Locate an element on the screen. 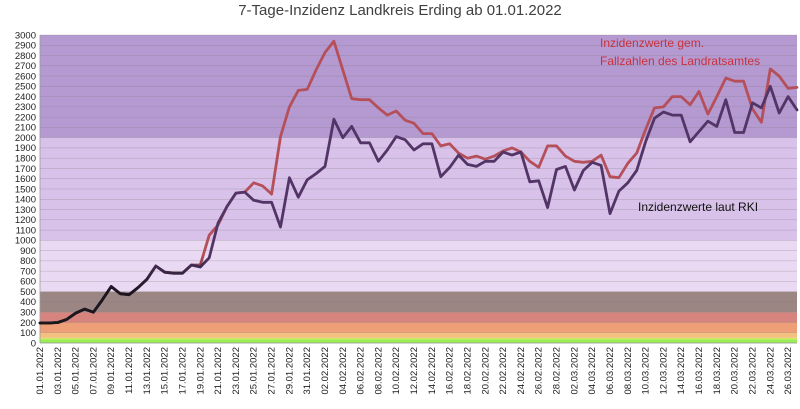 This screenshot has width=800, height=409. x-tick-label: 15.01.2022 is located at coordinates (165, 371).